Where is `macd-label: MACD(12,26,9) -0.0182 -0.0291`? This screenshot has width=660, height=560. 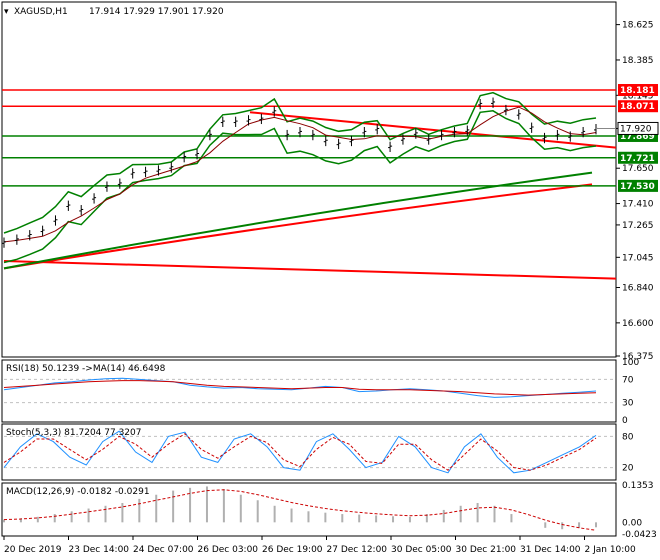 macd-label: MACD(12,26,9) -0.0182 -0.0291 is located at coordinates (78, 492).